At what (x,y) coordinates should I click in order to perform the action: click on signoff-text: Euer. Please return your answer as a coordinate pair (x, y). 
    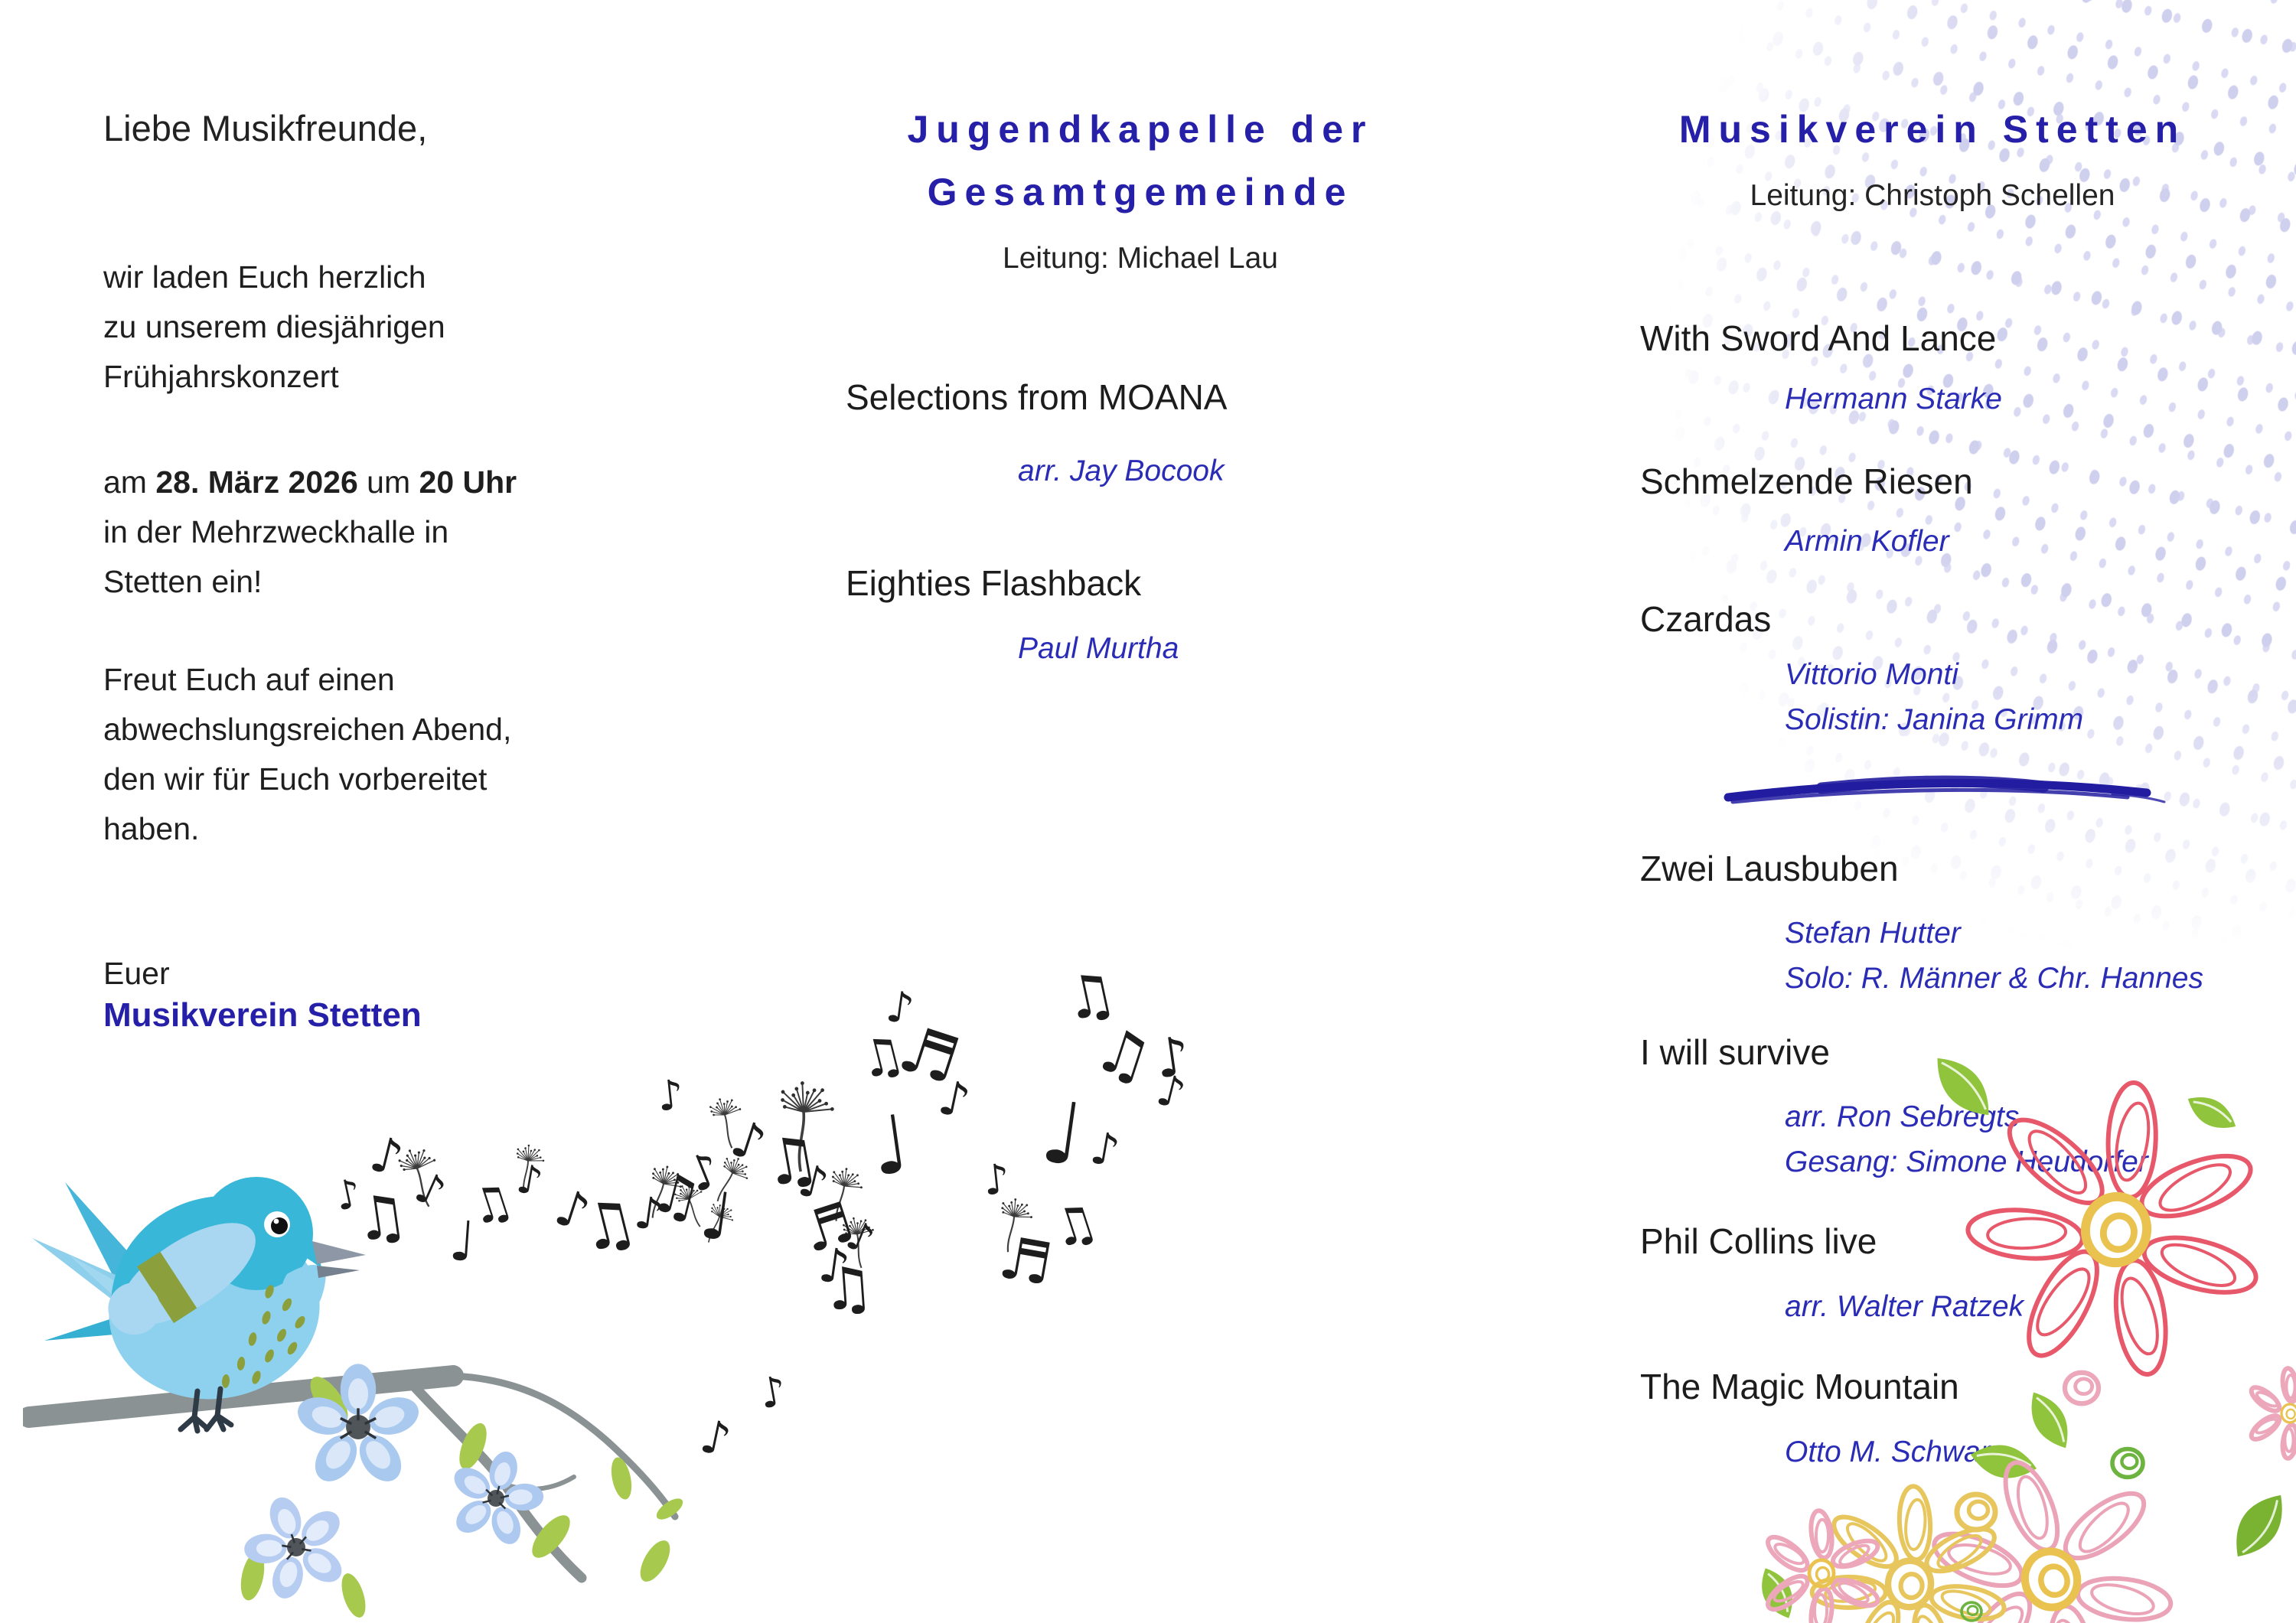
    Looking at the image, I should click on (136, 973).